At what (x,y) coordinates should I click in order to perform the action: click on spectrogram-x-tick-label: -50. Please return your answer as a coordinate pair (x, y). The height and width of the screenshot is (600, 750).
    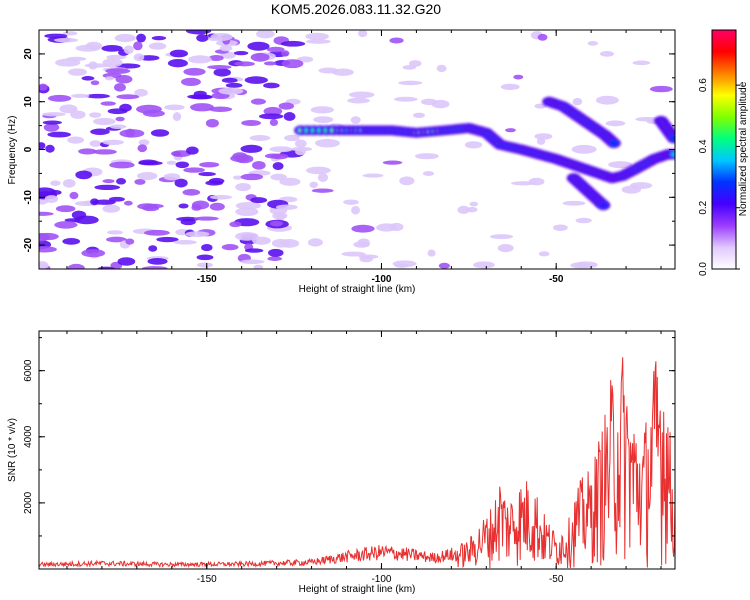
    Looking at the image, I should click on (556, 279).